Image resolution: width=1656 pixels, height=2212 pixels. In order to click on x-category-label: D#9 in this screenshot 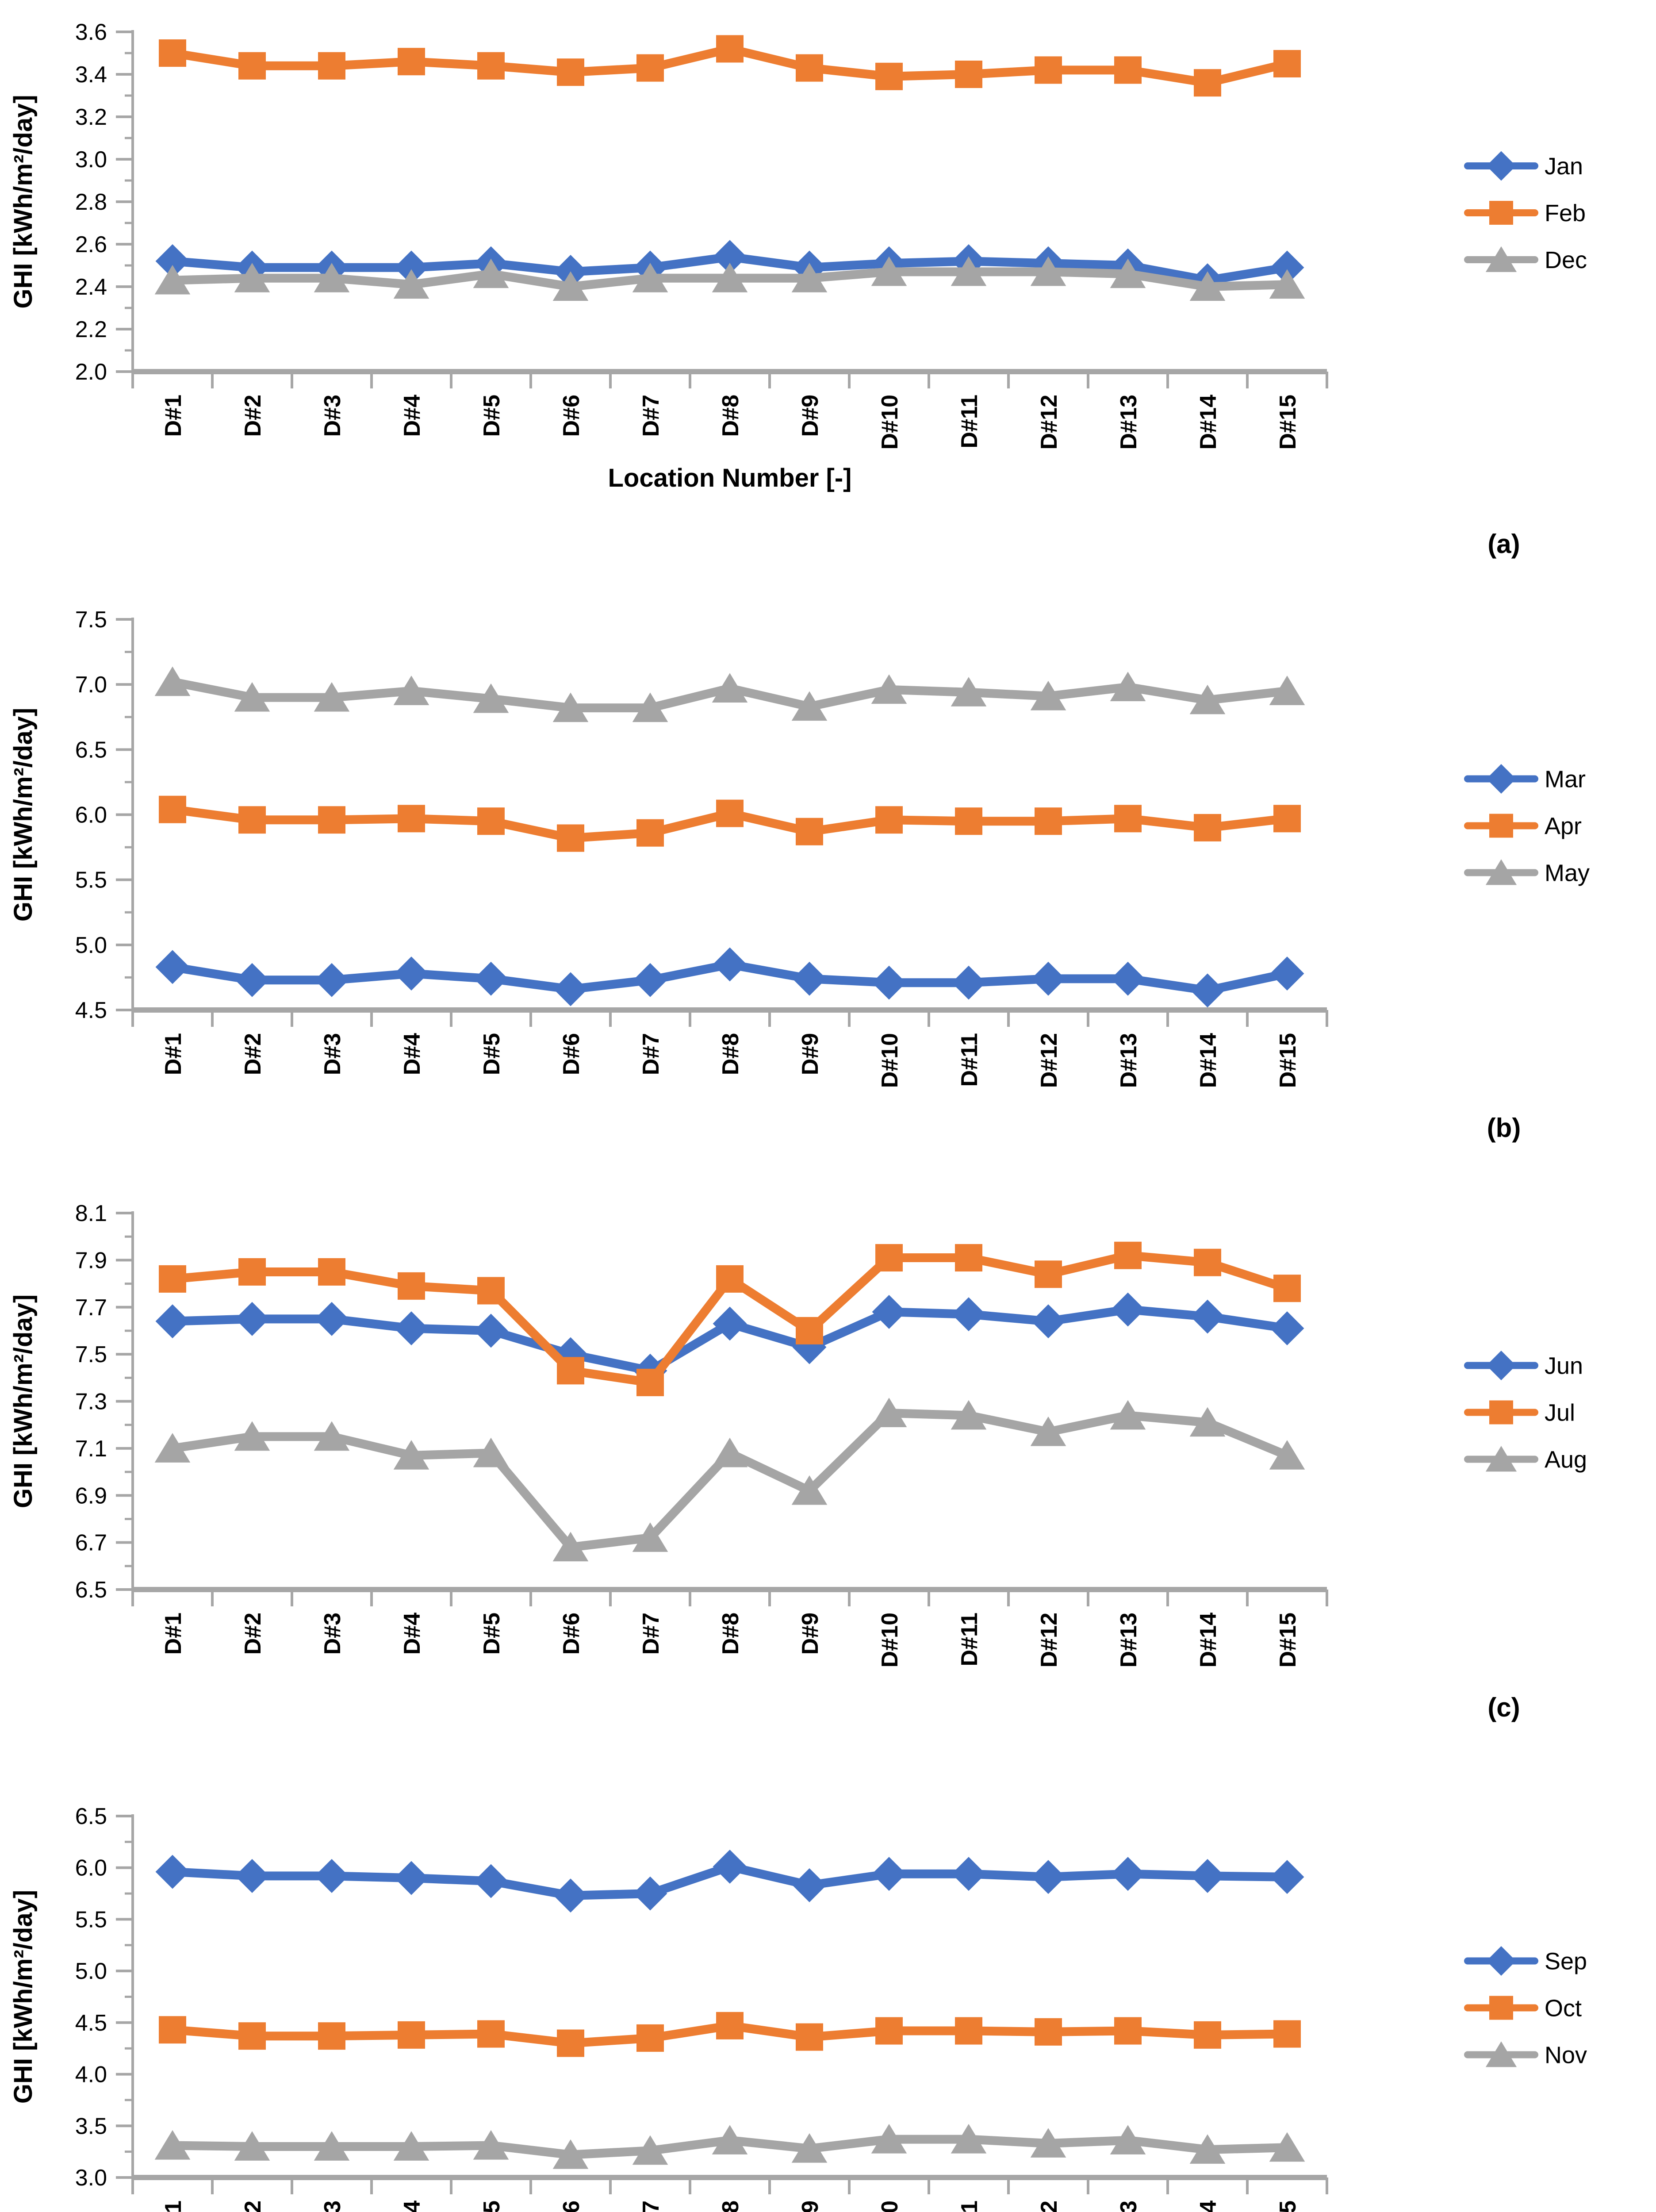, I will do `click(810, 1054)`.